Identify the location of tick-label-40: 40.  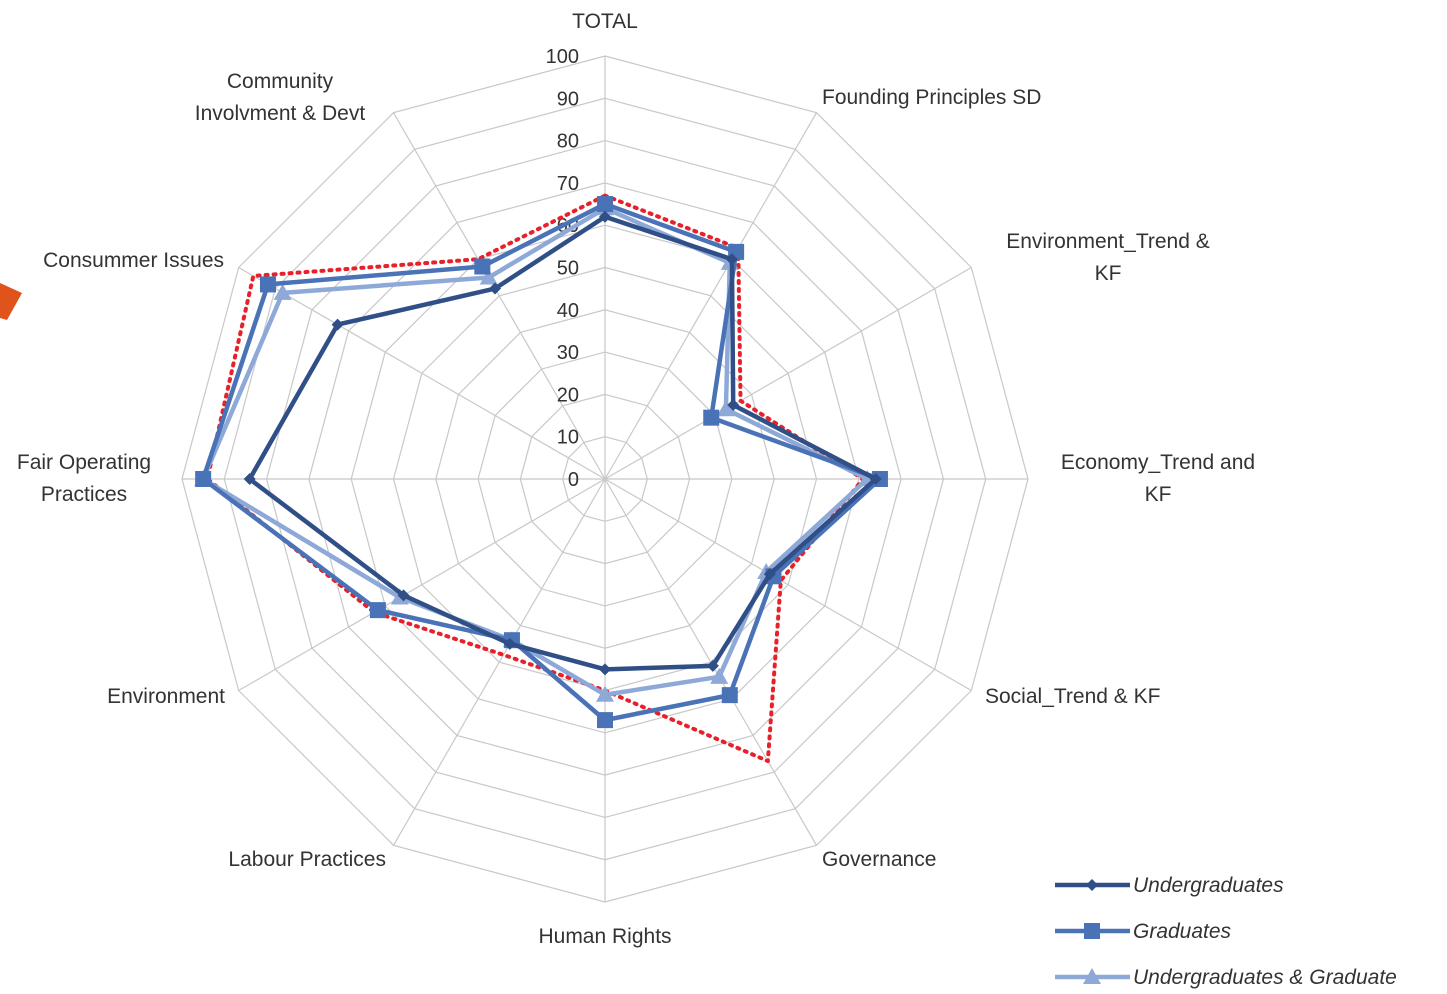
(568, 311).